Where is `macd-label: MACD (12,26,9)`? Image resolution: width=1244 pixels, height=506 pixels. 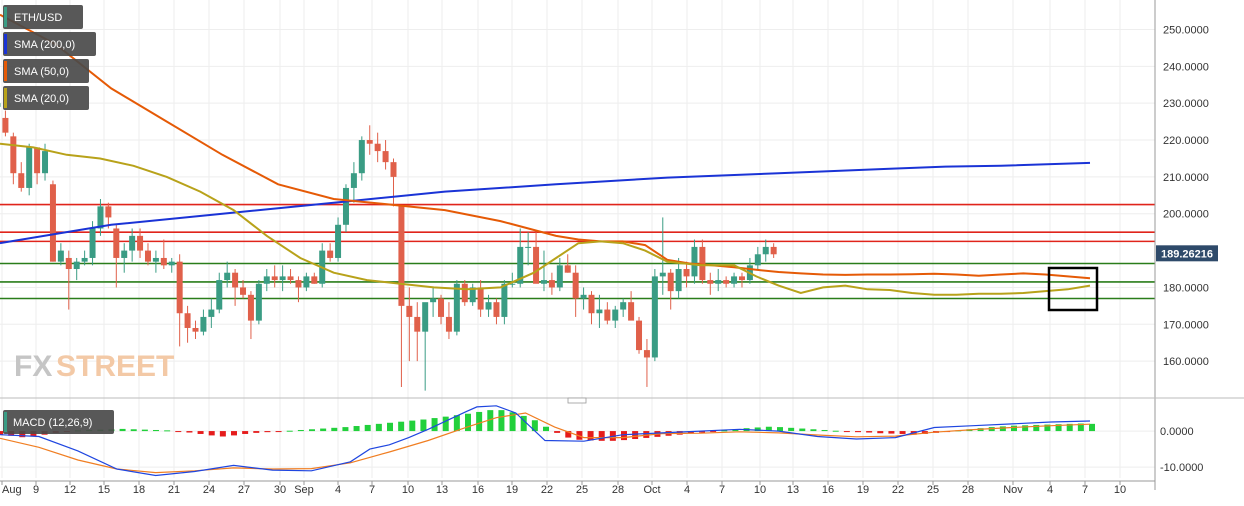 macd-label: MACD (12,26,9) is located at coordinates (58, 422).